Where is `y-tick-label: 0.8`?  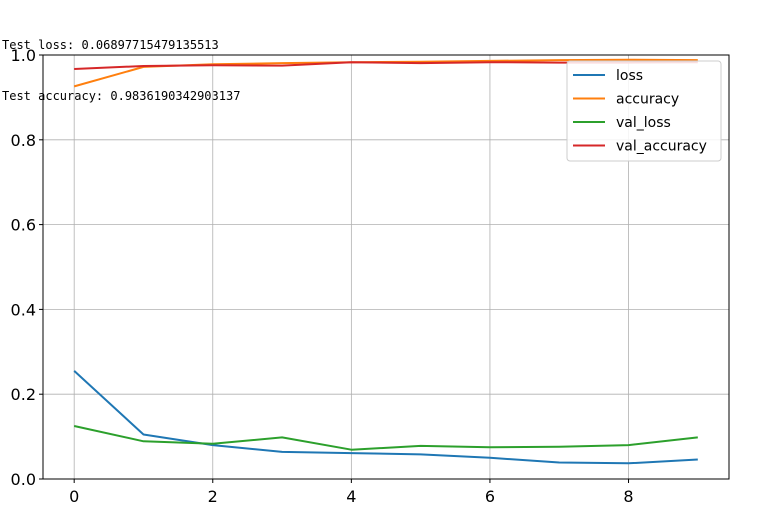 y-tick-label: 0.8 is located at coordinates (23, 140).